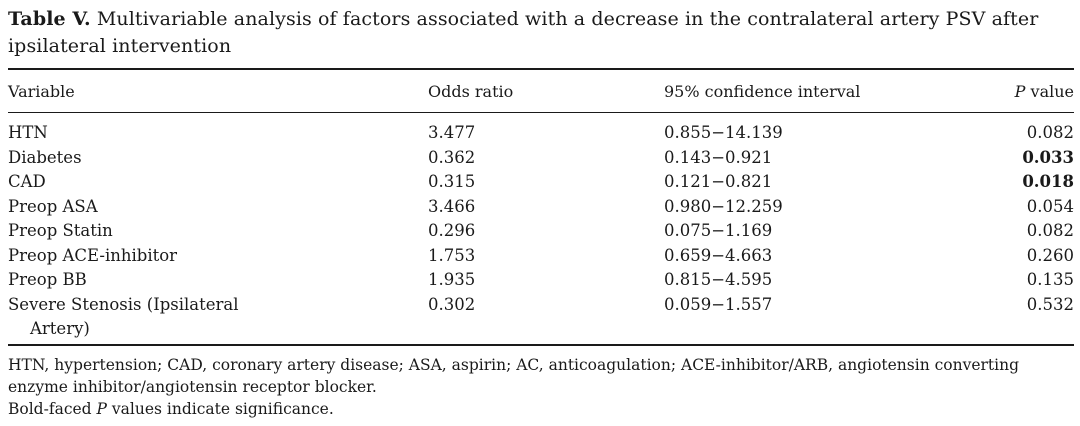 This screenshot has height=426, width=1080. I want to click on cell-variable: Preop BB, so click(47, 279).